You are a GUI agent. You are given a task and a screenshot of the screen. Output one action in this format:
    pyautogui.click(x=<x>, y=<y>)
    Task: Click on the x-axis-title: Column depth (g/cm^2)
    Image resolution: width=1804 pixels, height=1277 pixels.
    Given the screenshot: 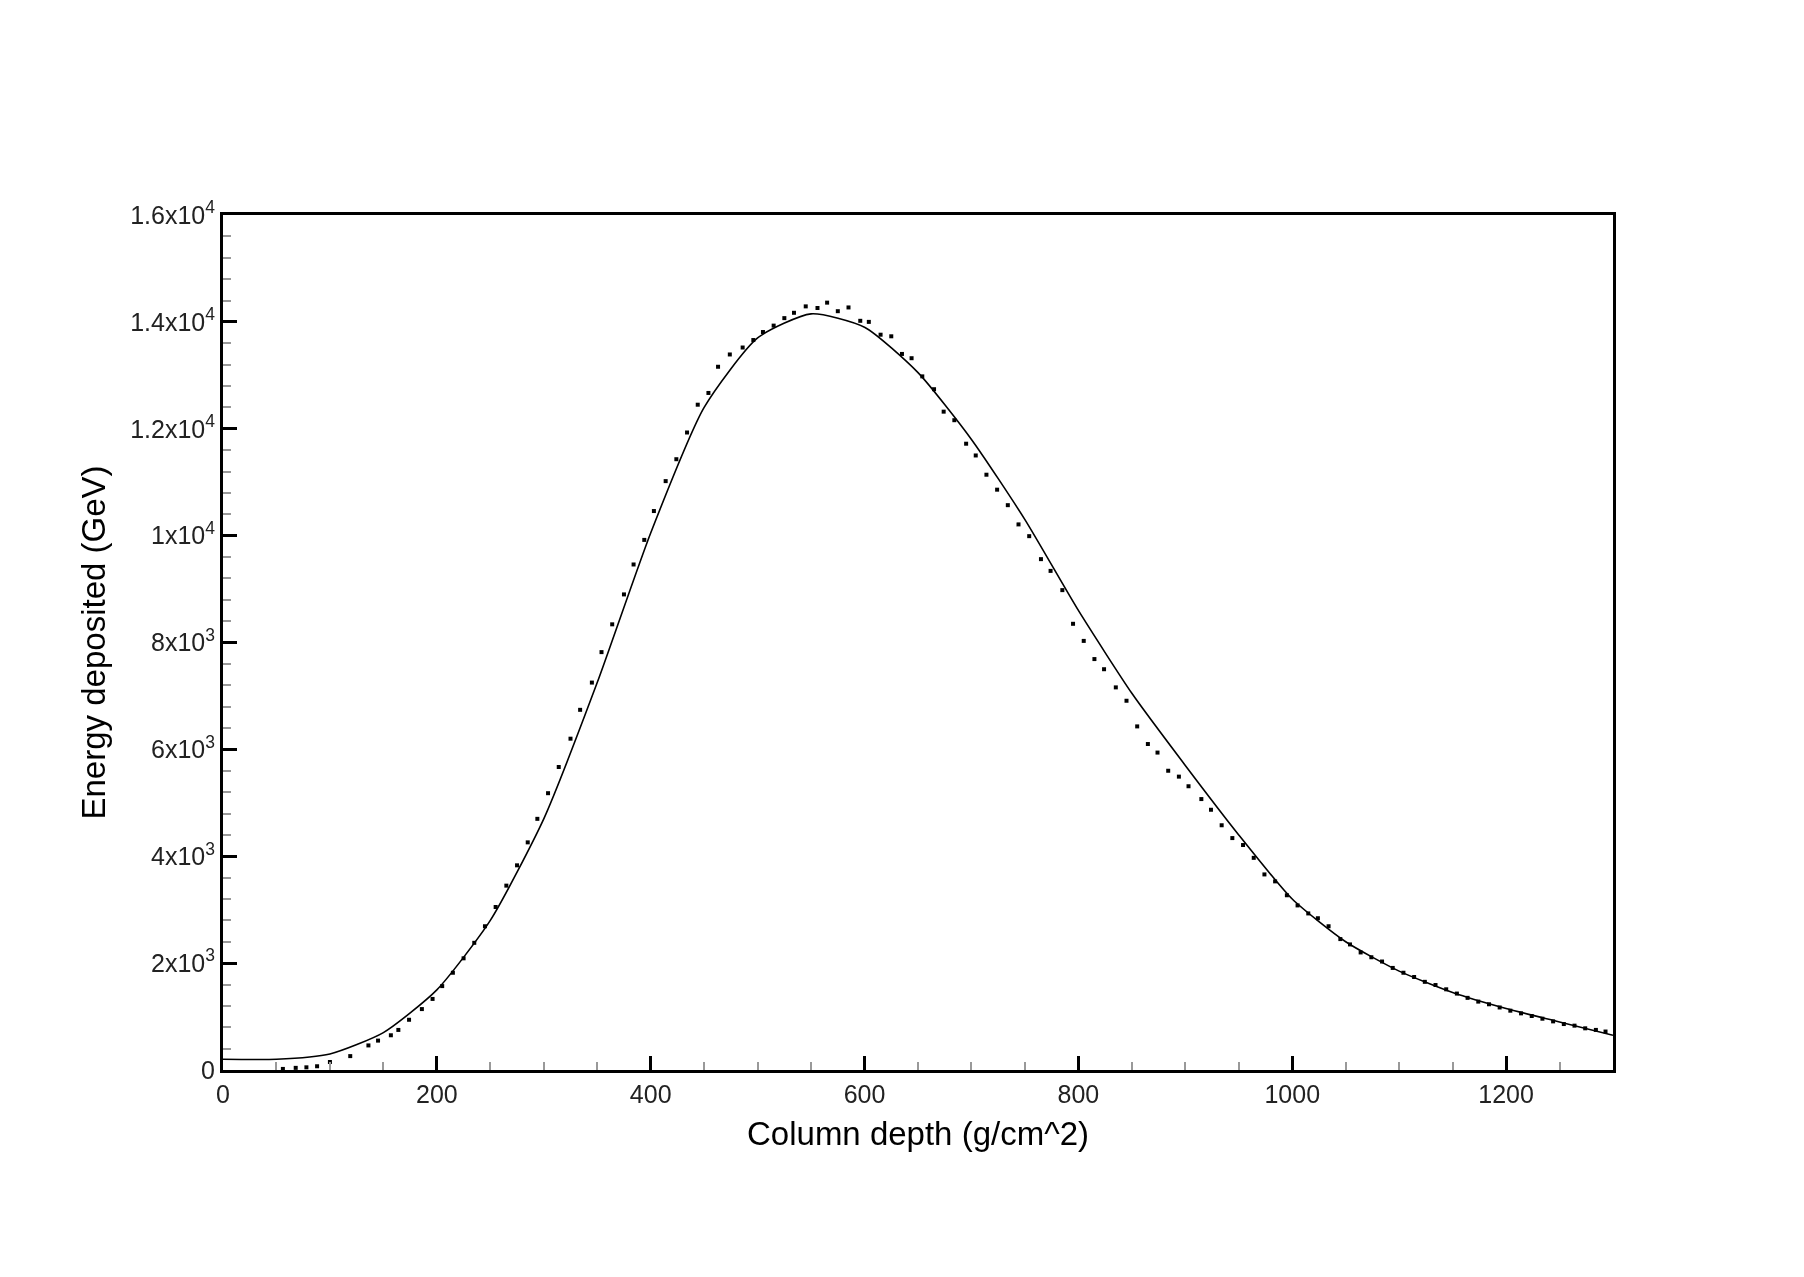 What is the action you would take?
    pyautogui.click(x=918, y=1133)
    